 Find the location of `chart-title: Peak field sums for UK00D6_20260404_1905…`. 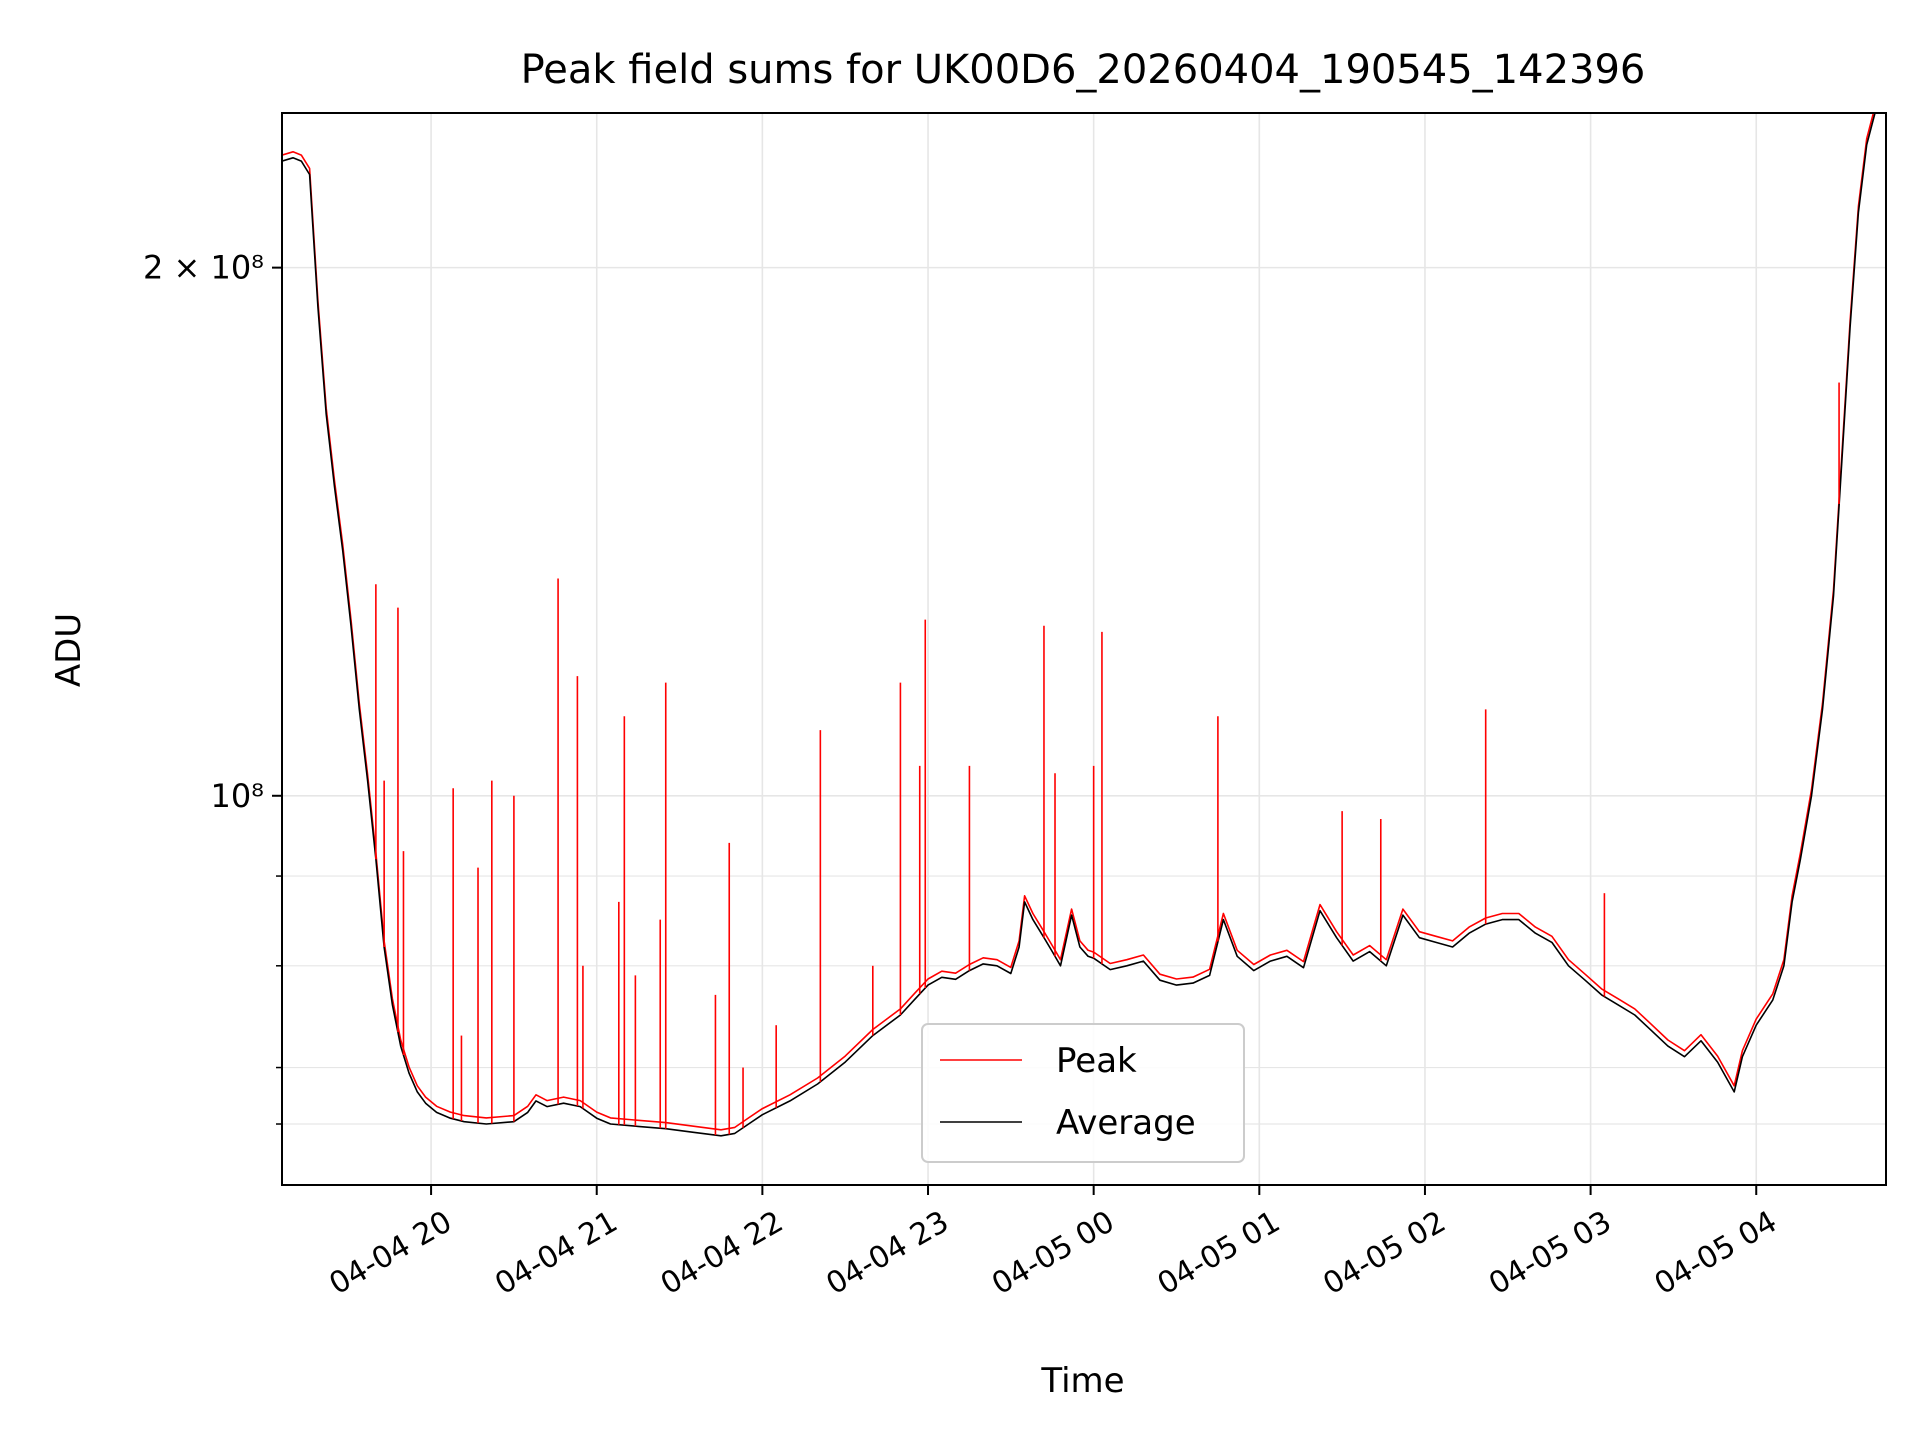

chart-title: Peak field sums for UK00D6_20260404_1905… is located at coordinates (1083, 70).